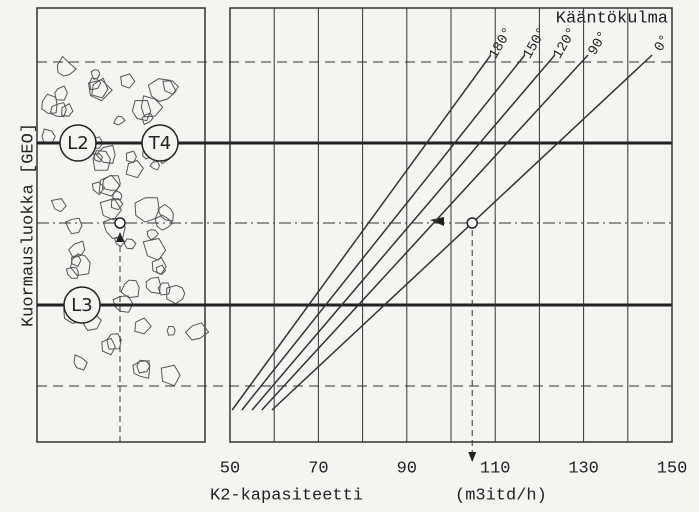 The width and height of the screenshot is (699, 512). I want to click on x-axis-unit: (m3itd/h), so click(501, 495).